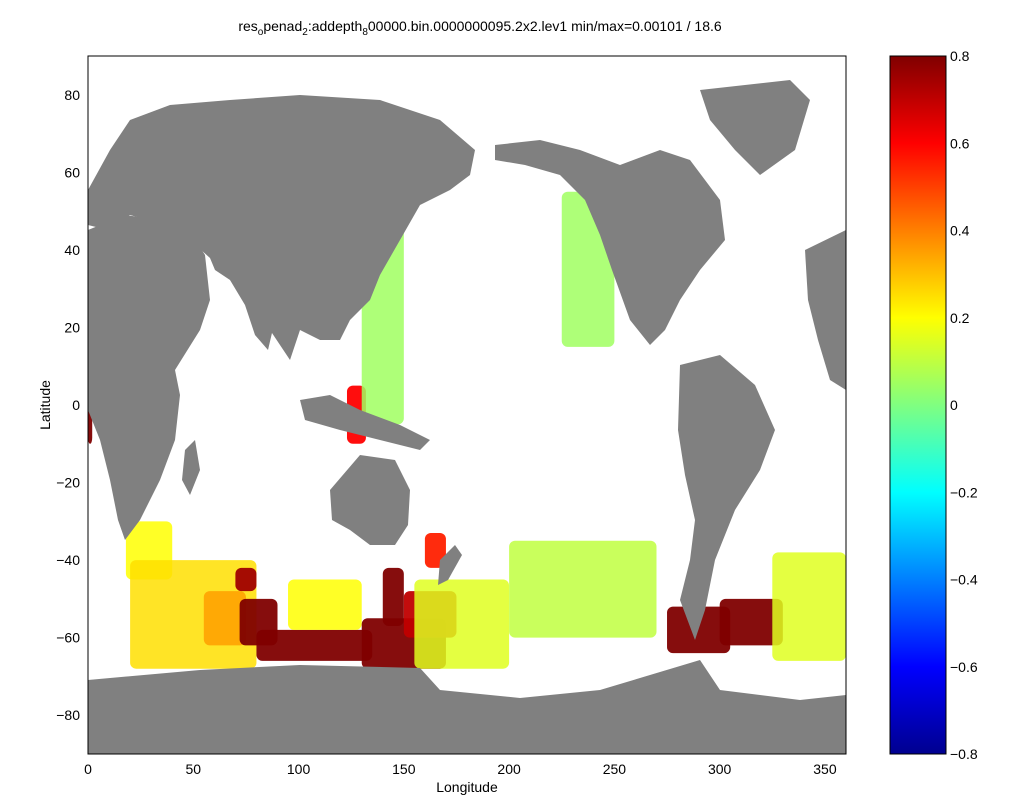 Image resolution: width=1029 pixels, height=805 pixels. I want to click on land-madagascar, so click(191, 467).